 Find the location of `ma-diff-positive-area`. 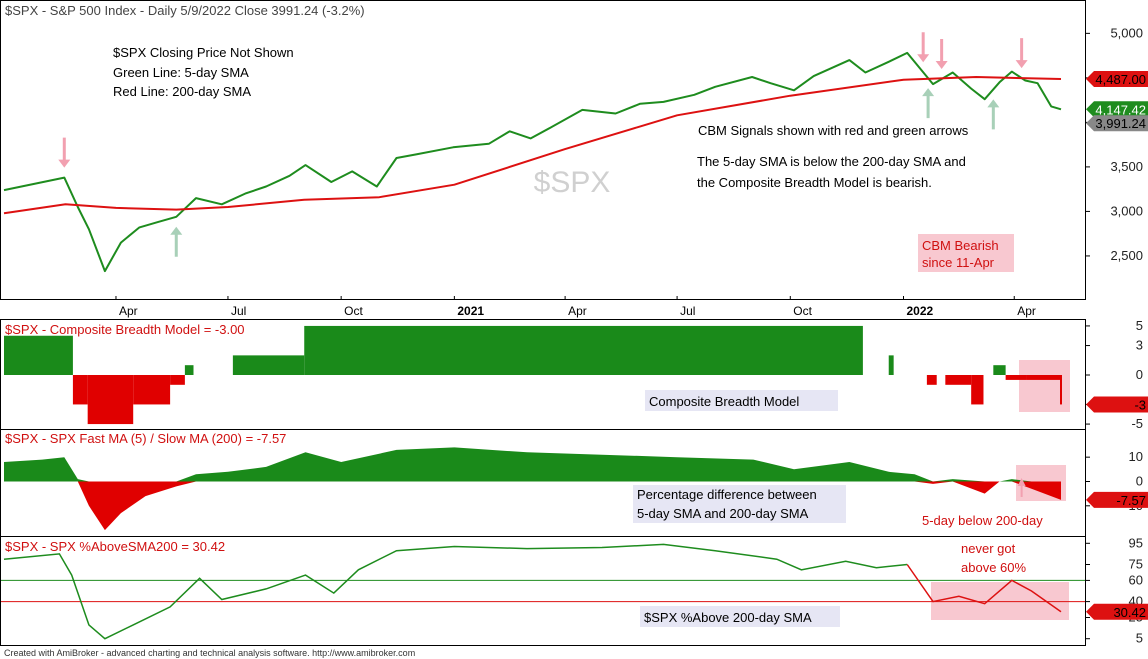

ma-diff-positive-area is located at coordinates (532, 464).